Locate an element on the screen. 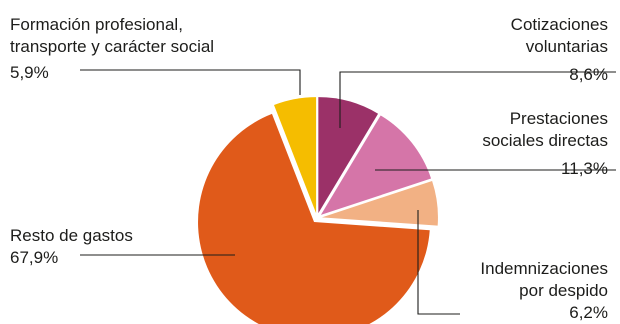  label-indemnizaciones-line2: por despido is located at coordinates (563, 290).